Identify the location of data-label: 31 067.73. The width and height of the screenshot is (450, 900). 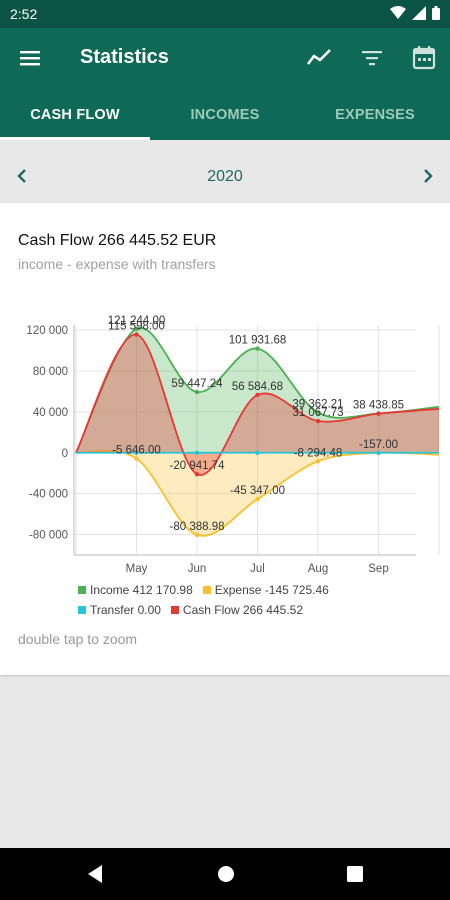
(317, 413).